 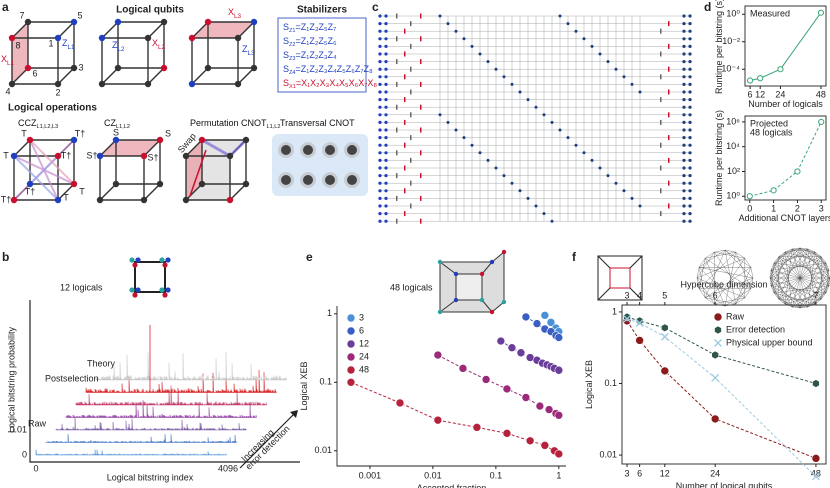 I want to click on label-base: CCZ, so click(x=27, y=123).